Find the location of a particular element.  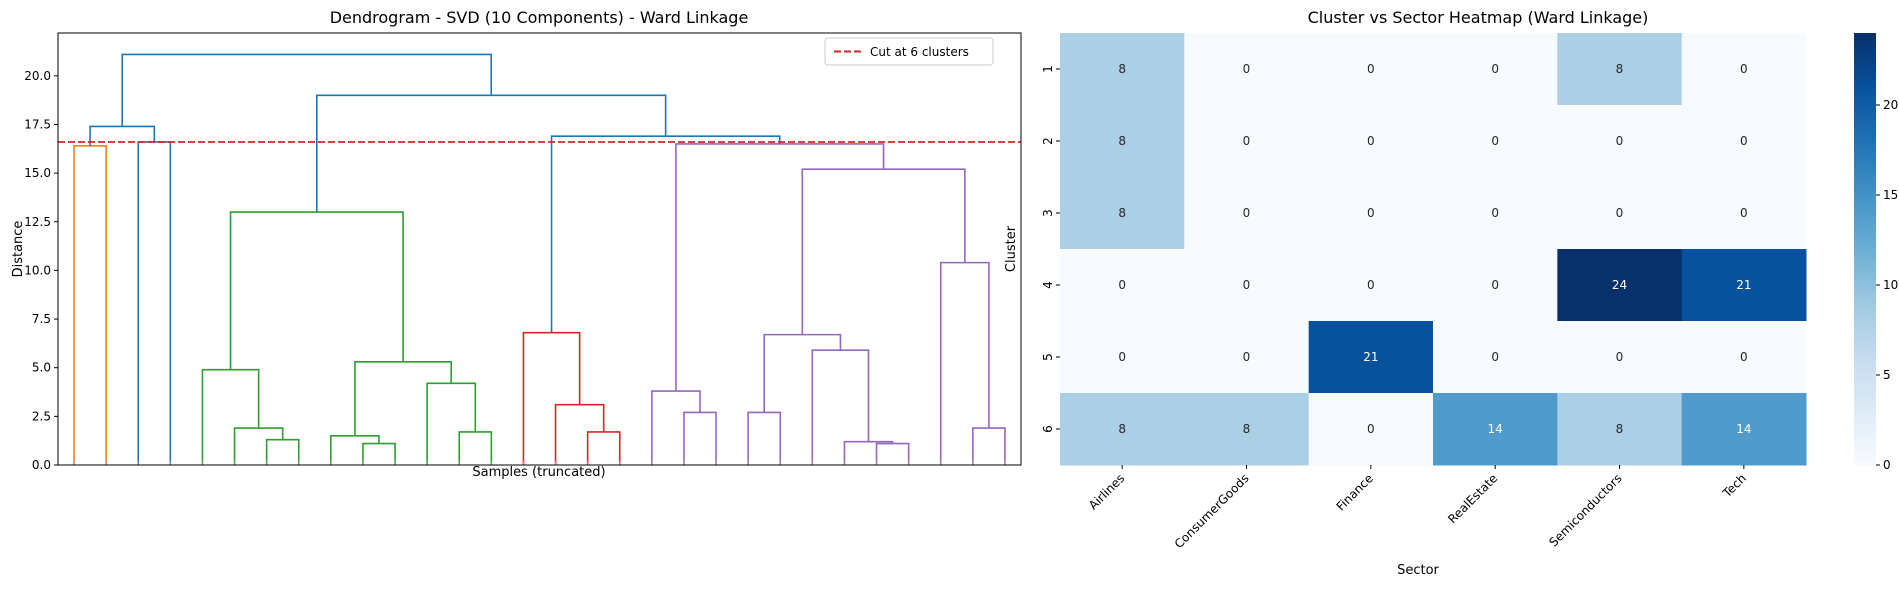

legend-box is located at coordinates (909, 51).